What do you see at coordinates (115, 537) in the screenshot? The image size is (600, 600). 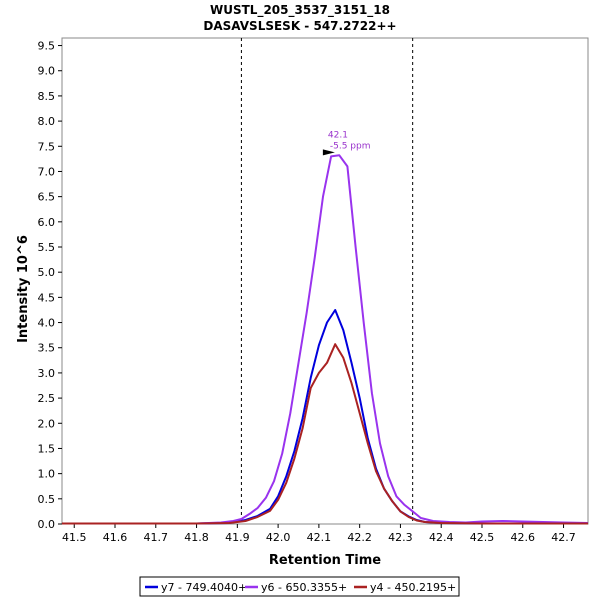 I see `x-tick-label: 41.6` at bounding box center [115, 537].